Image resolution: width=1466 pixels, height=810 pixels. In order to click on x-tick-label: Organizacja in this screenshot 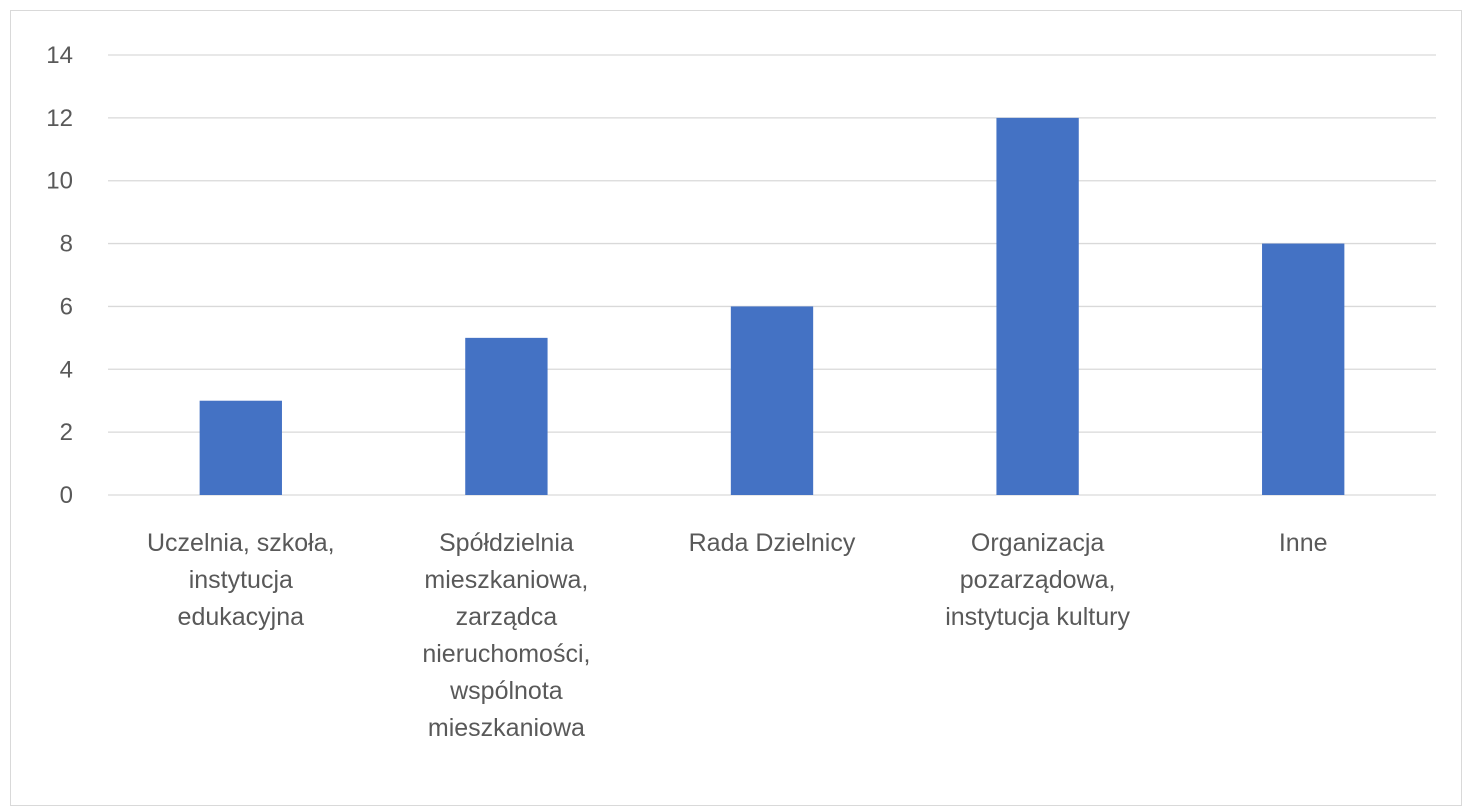, I will do `click(1037, 543)`.